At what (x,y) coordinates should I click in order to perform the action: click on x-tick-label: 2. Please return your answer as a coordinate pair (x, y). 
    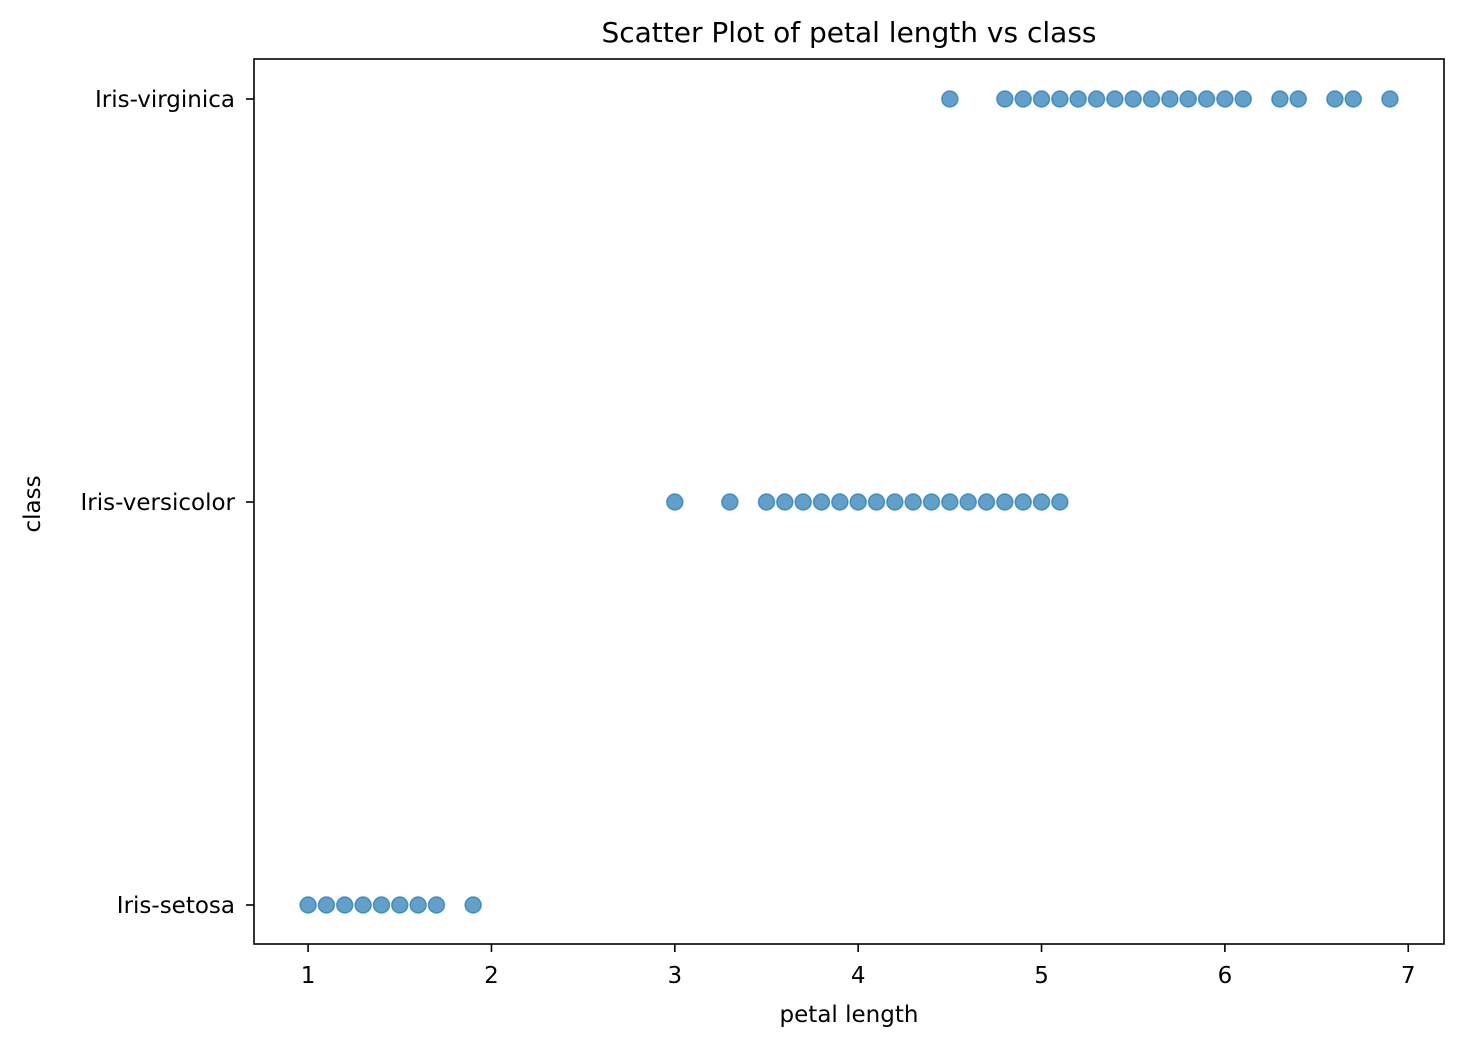
    Looking at the image, I should click on (491, 976).